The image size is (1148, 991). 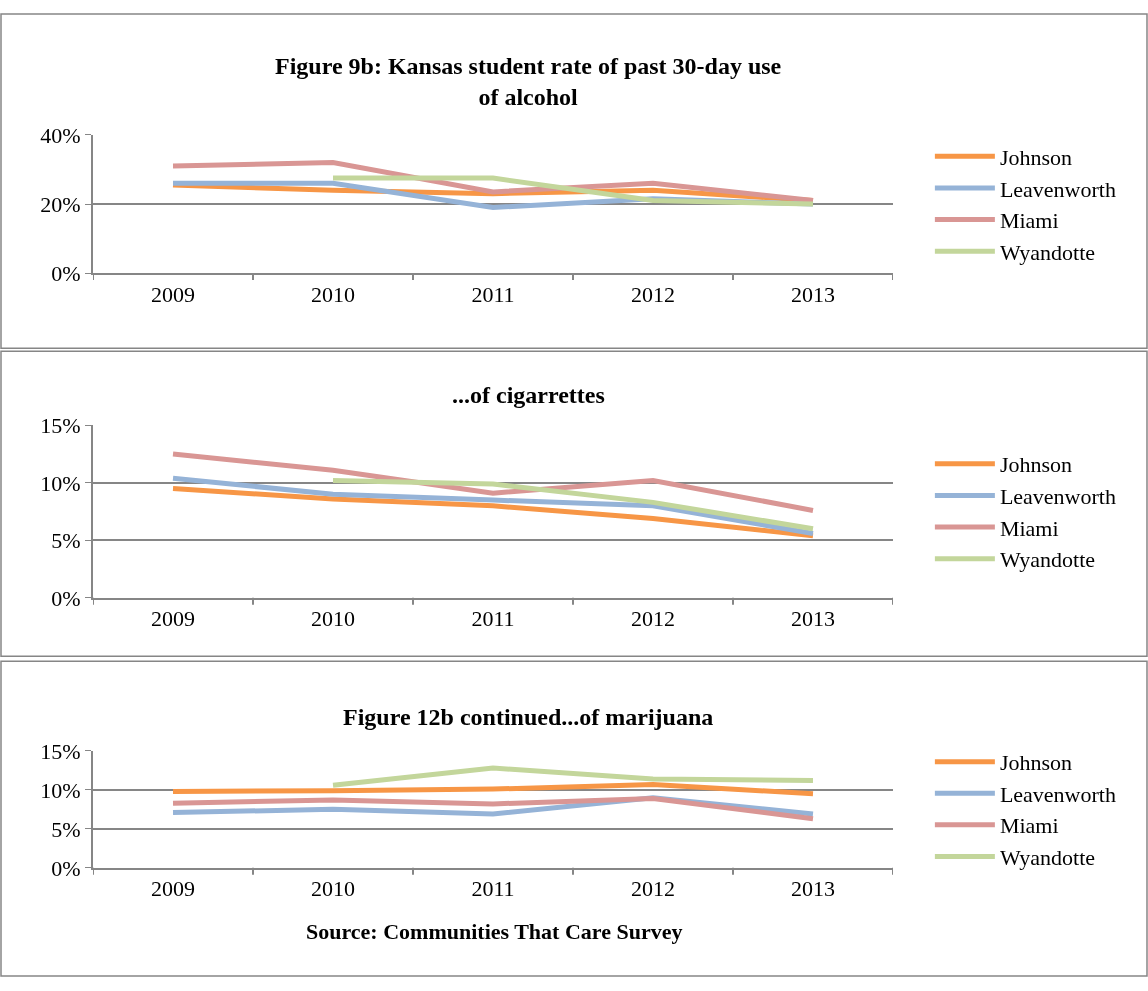 I want to click on y-tick-label: 20%, so click(x=60, y=204).